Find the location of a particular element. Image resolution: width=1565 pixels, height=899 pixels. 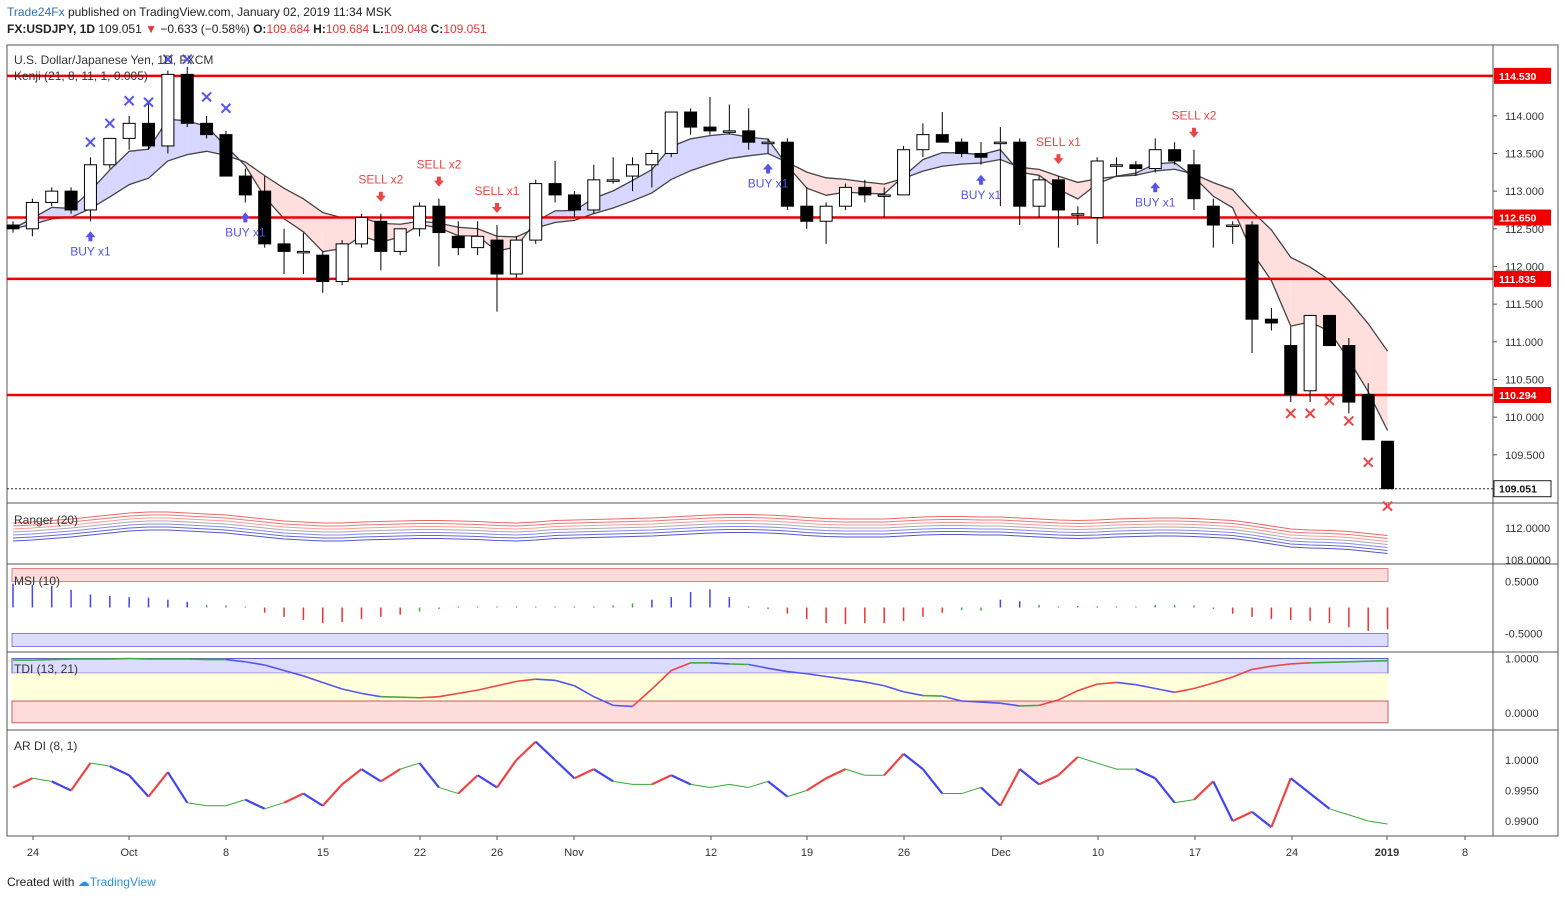

price-tick-label: 114.000 is located at coordinates (1524, 117).